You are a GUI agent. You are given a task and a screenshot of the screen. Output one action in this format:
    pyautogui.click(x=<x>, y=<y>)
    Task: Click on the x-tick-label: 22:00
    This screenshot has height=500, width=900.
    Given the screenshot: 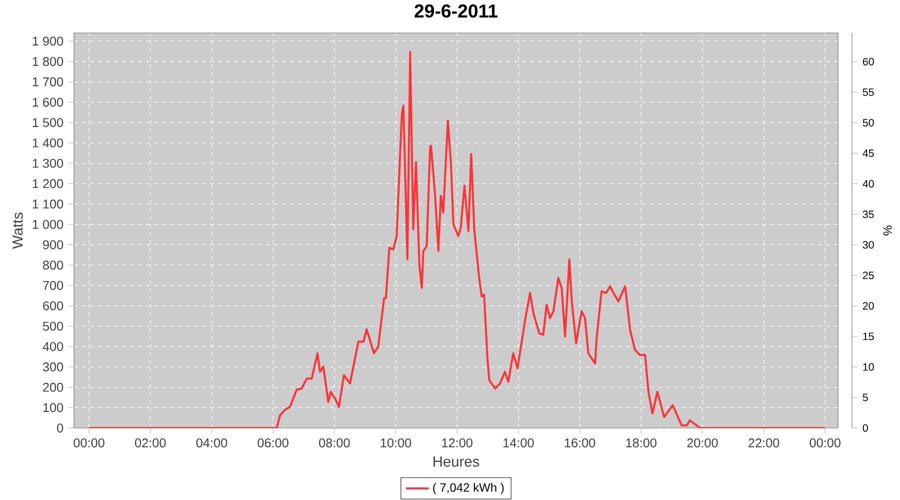 What is the action you would take?
    pyautogui.click(x=764, y=443)
    